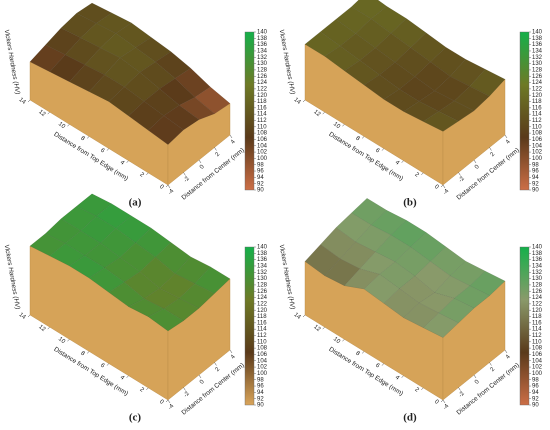 Image resolution: width=550 pixels, height=430 pixels. I want to click on colorbar-tick-label: 94, so click(260, 178).